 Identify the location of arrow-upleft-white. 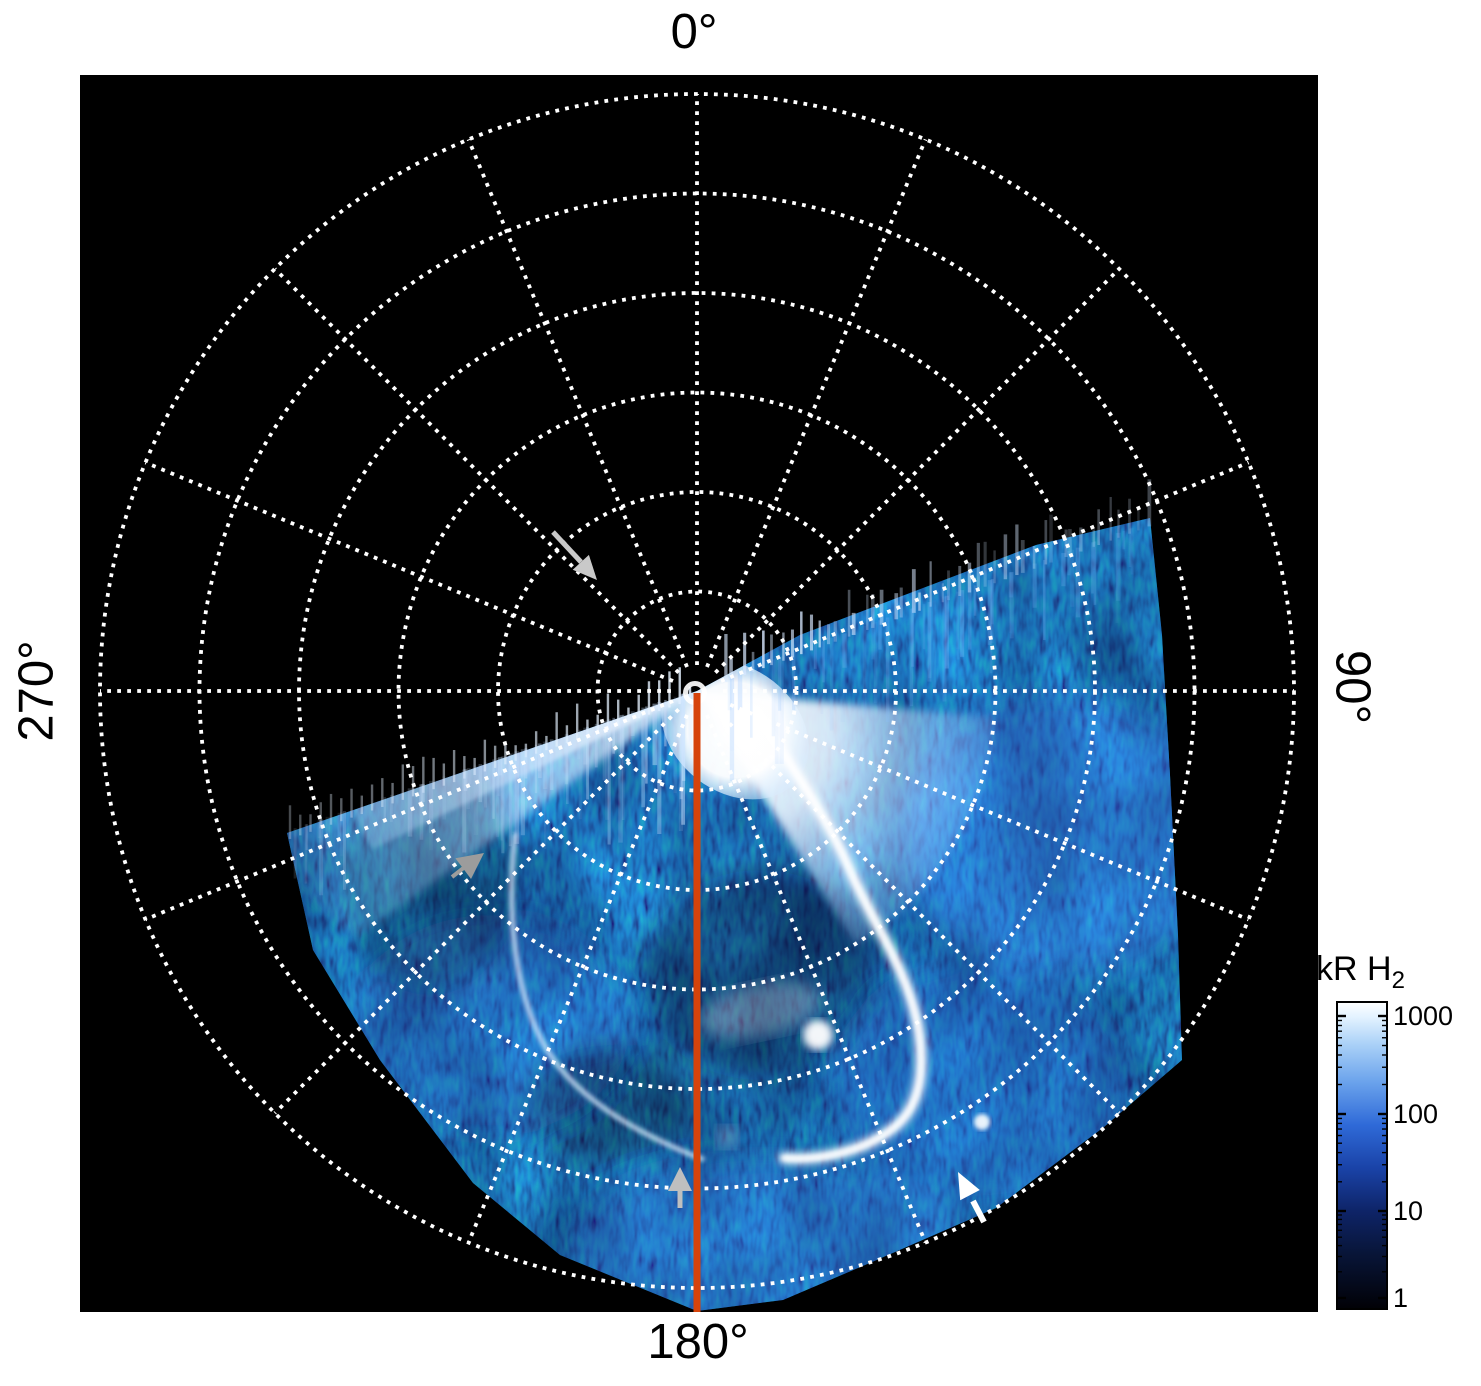
(972, 1198).